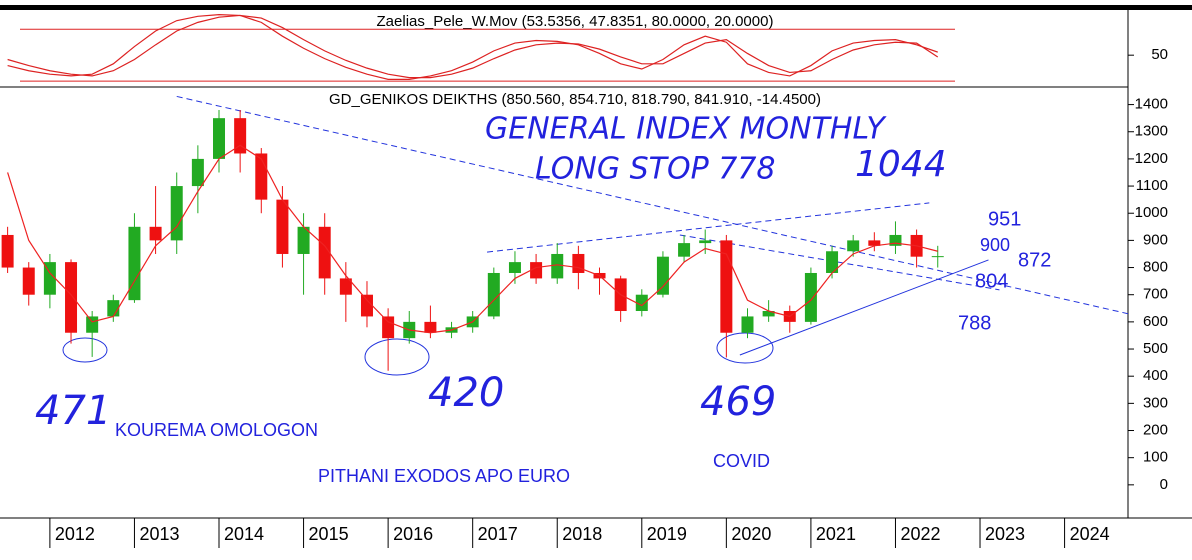  I want to click on annotation: 900, so click(995, 245).